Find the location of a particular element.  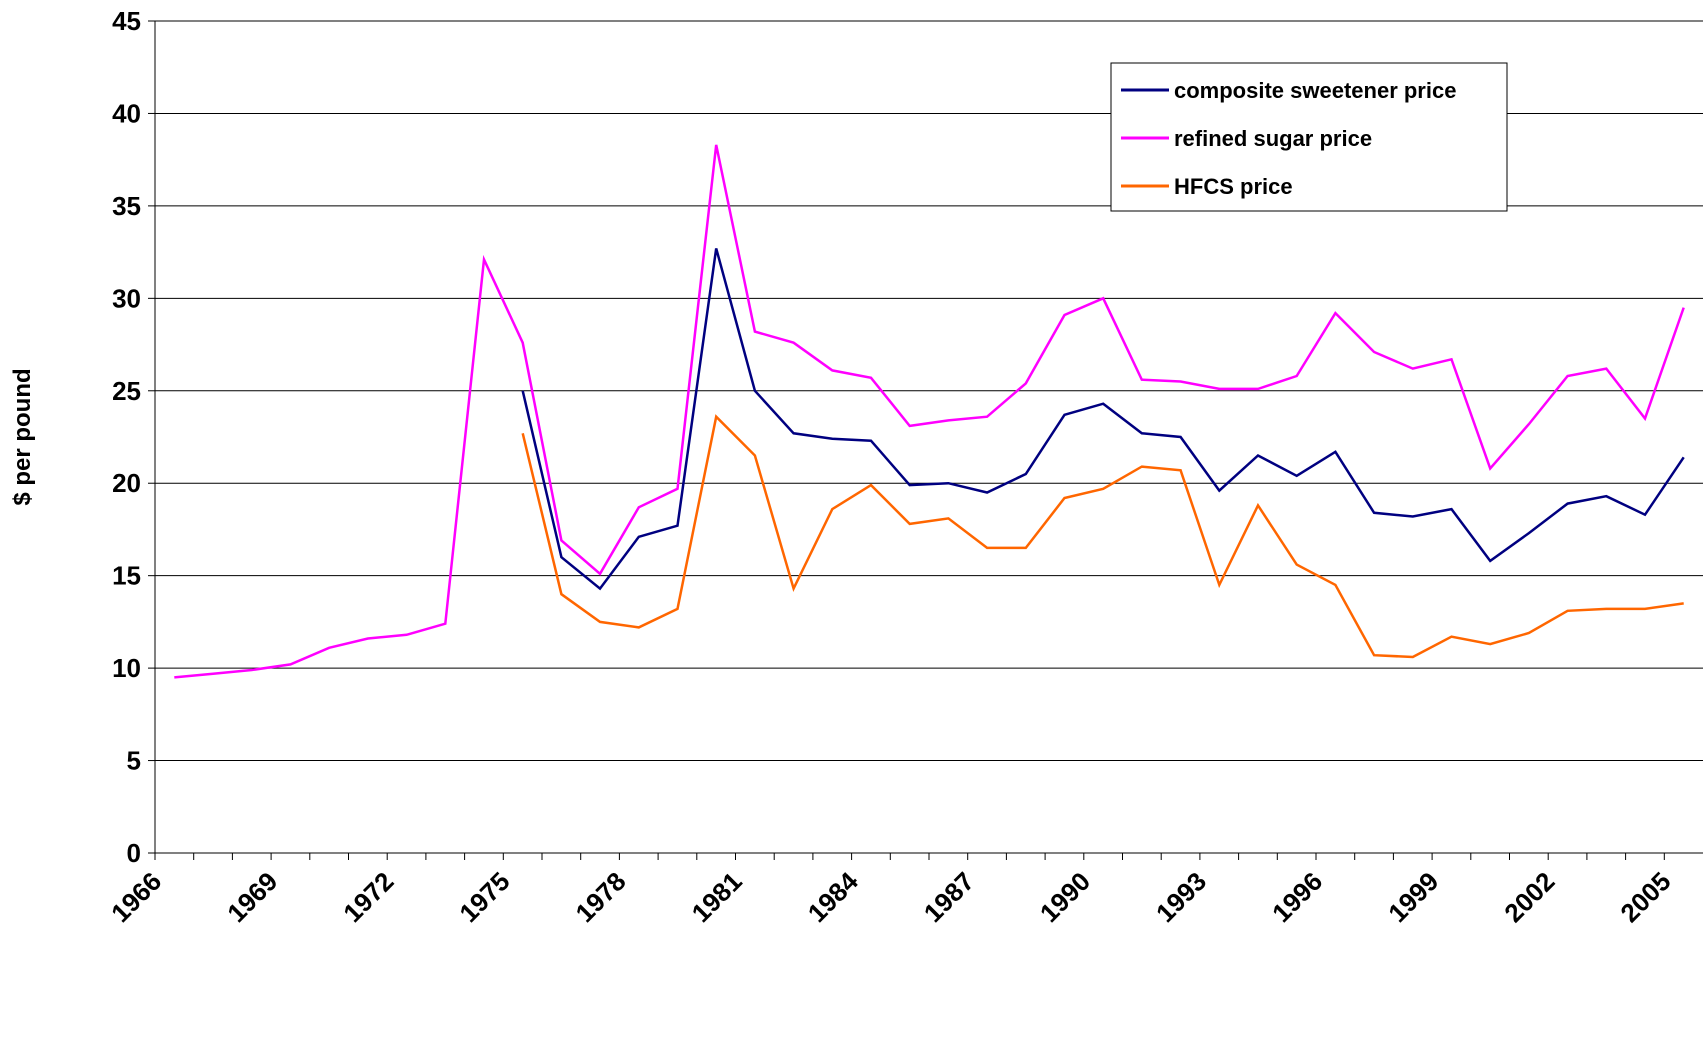

y-tick-label: 40 is located at coordinates (126, 113).